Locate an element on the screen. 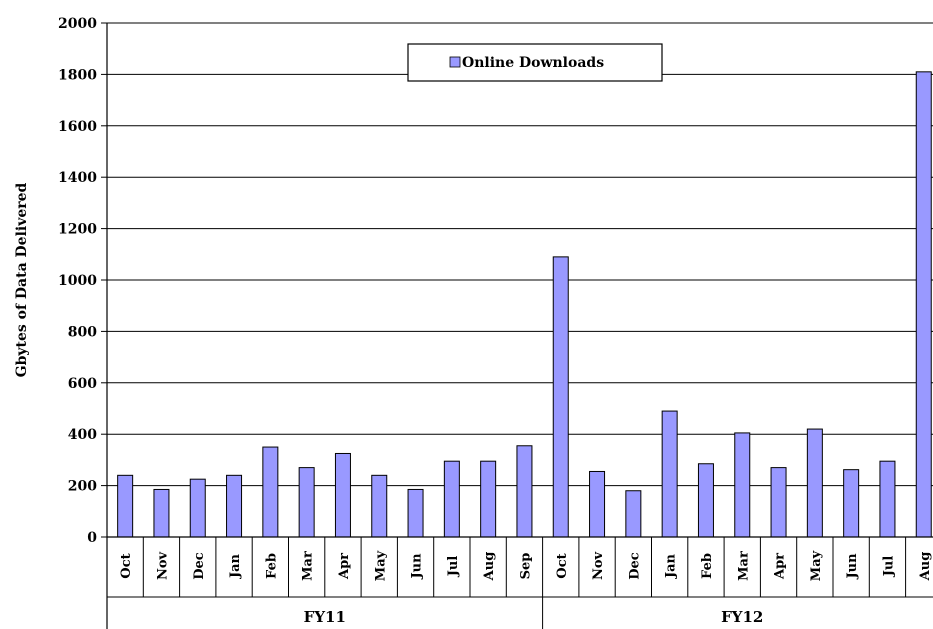  y-tick-label: 600 is located at coordinates (82, 384).